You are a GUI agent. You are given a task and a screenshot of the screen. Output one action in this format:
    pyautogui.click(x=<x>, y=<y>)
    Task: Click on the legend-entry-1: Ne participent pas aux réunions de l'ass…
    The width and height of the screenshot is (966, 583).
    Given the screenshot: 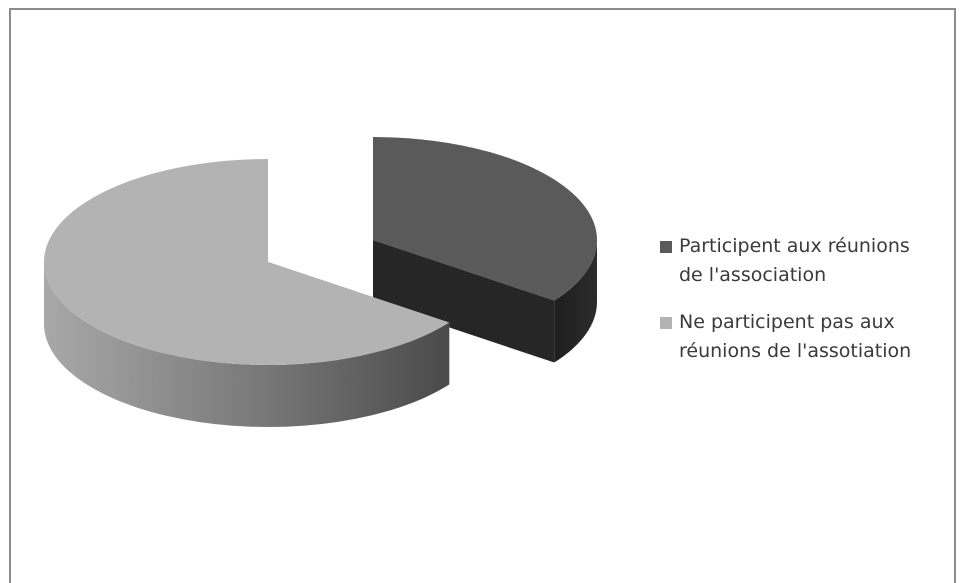 What is the action you would take?
    pyautogui.click(x=810, y=337)
    